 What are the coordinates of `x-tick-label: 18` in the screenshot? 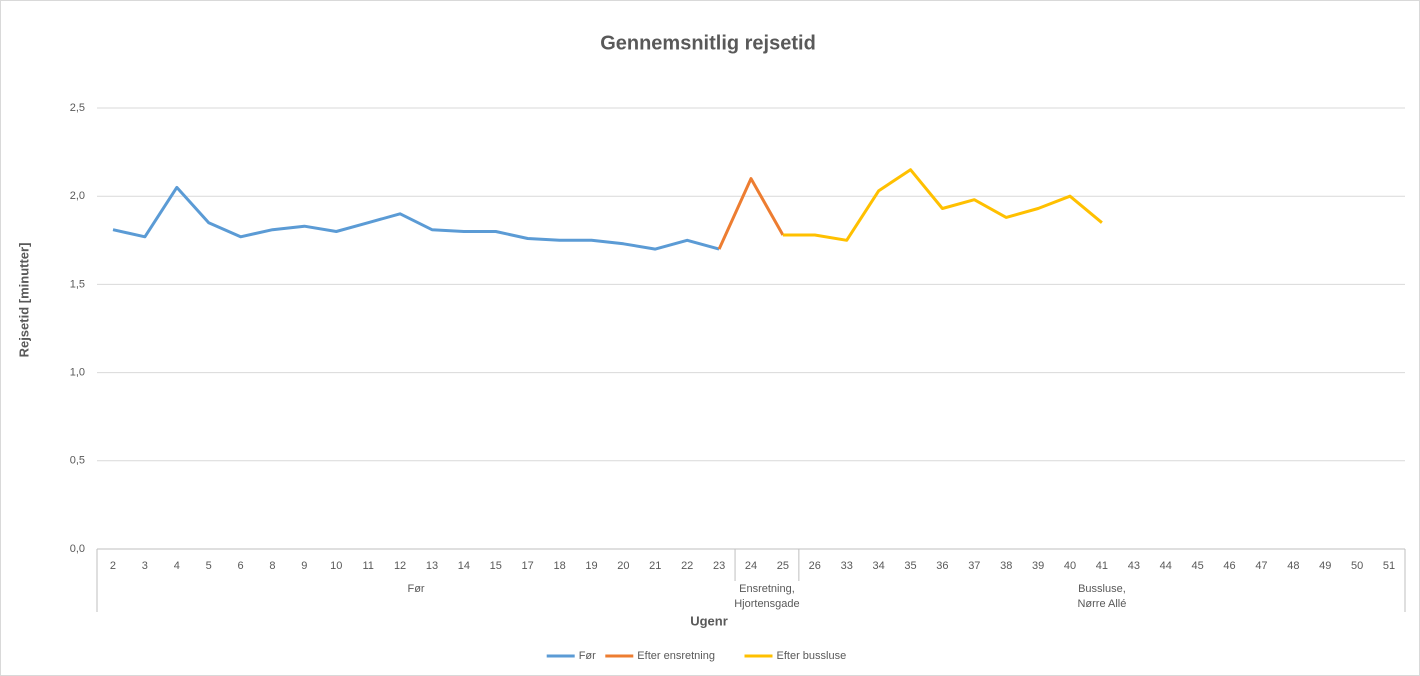 It's located at (559, 566).